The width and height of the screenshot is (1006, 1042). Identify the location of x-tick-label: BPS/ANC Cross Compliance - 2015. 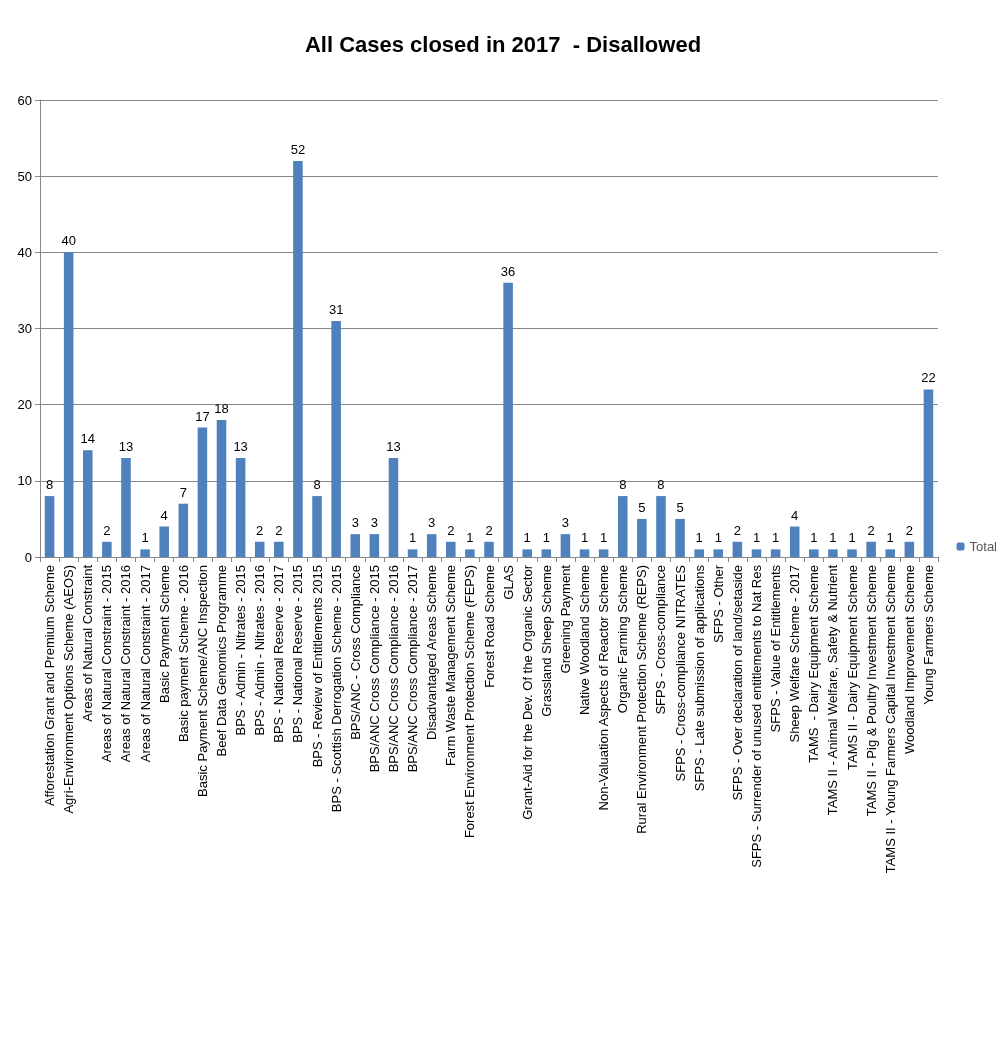
(374, 669).